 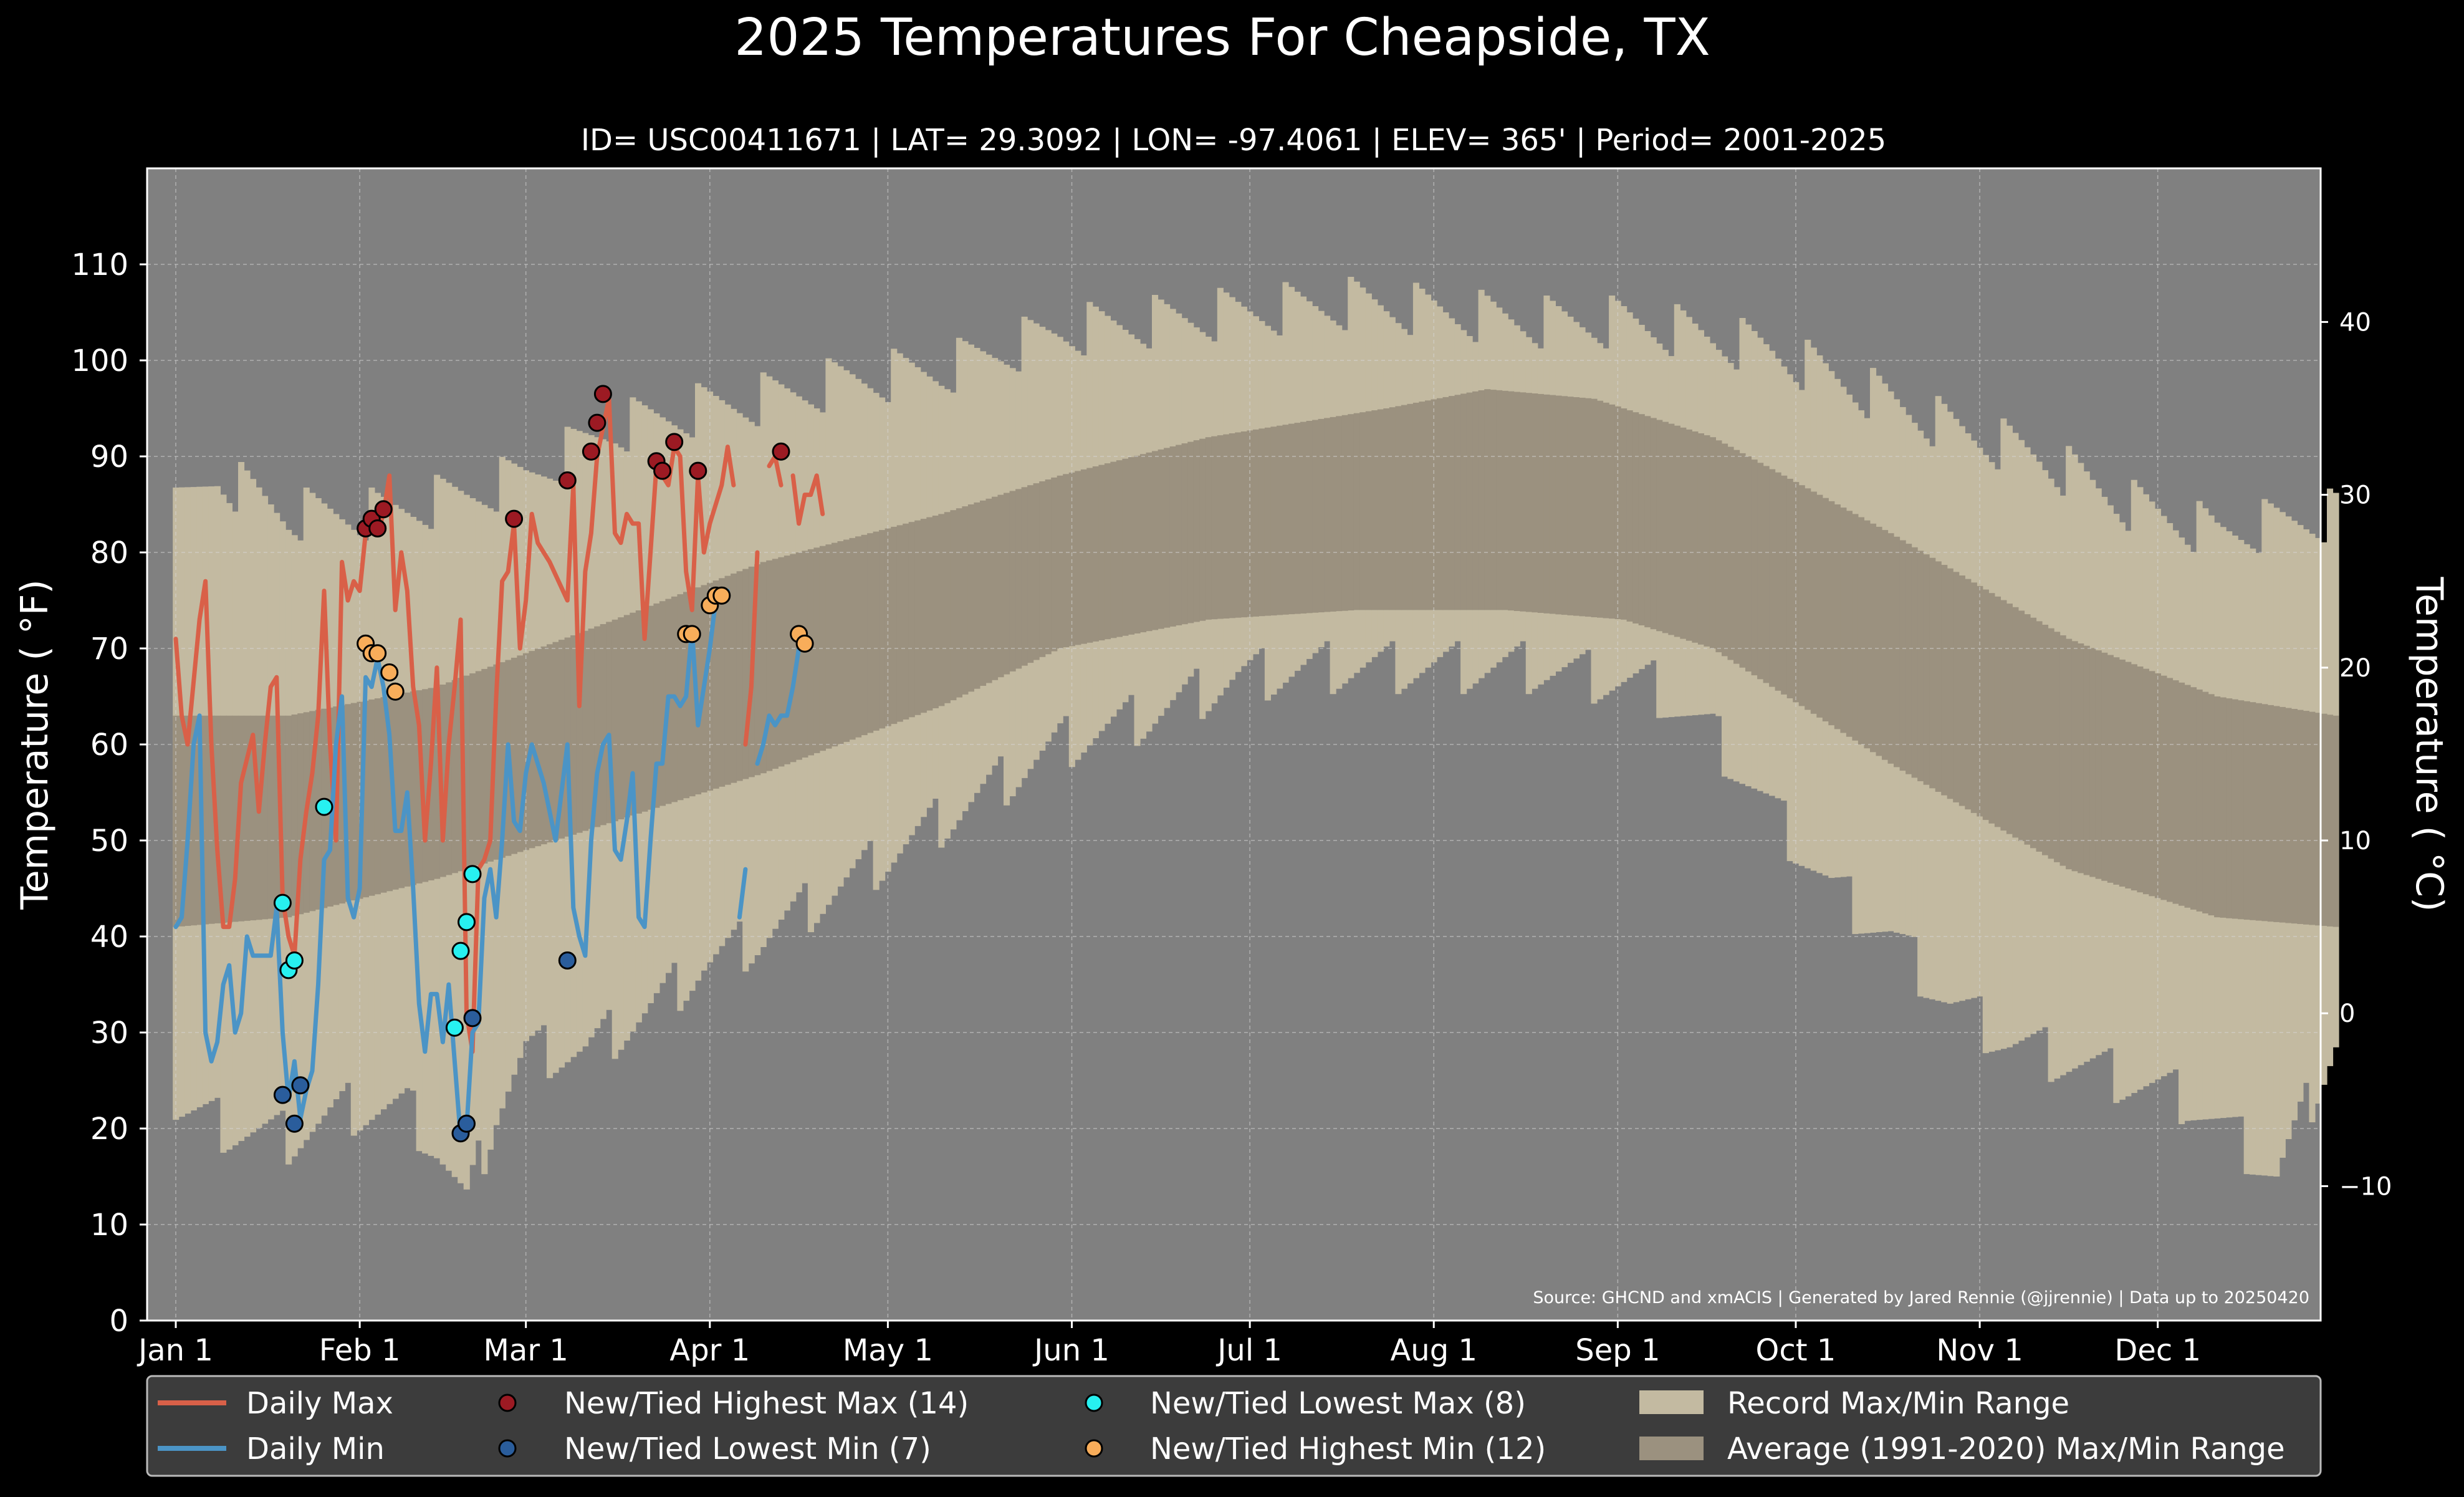 What do you see at coordinates (109, 1033) in the screenshot?
I see `y-tick-label-left: 30` at bounding box center [109, 1033].